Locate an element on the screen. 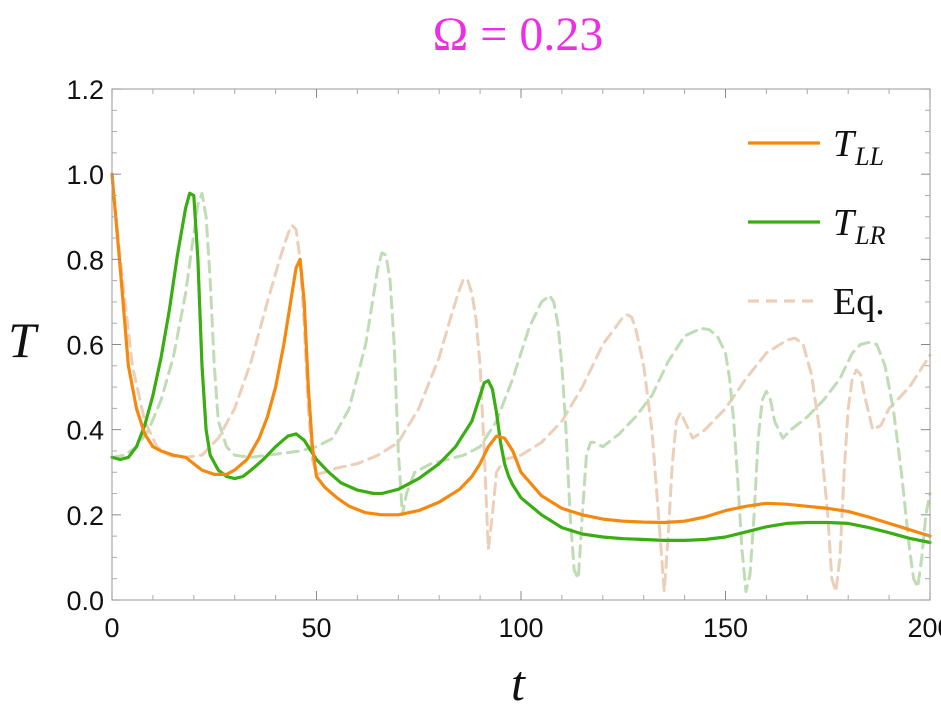 The width and height of the screenshot is (941, 727). x-tick-label: 100 is located at coordinates (520, 628).